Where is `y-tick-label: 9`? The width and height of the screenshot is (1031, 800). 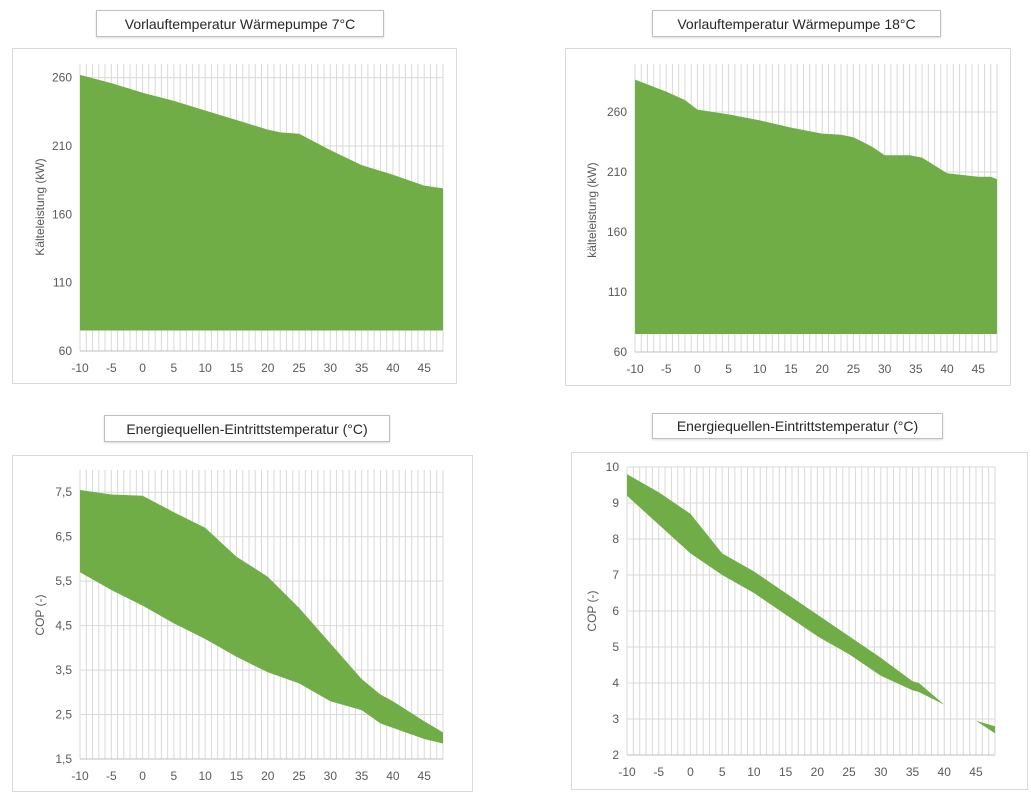
y-tick-label: 9 is located at coordinates (615, 503).